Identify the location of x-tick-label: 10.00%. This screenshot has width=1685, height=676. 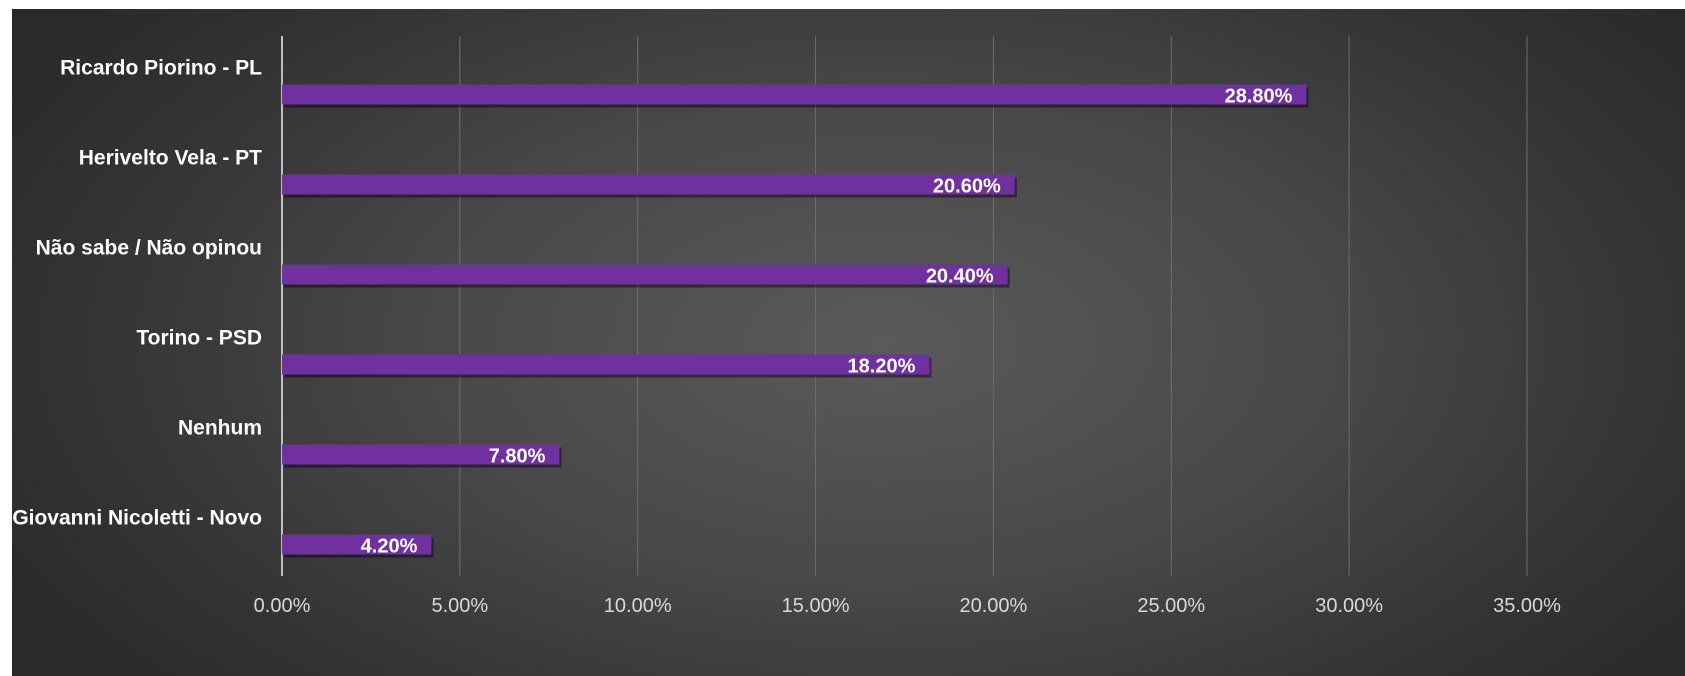
(638, 606).